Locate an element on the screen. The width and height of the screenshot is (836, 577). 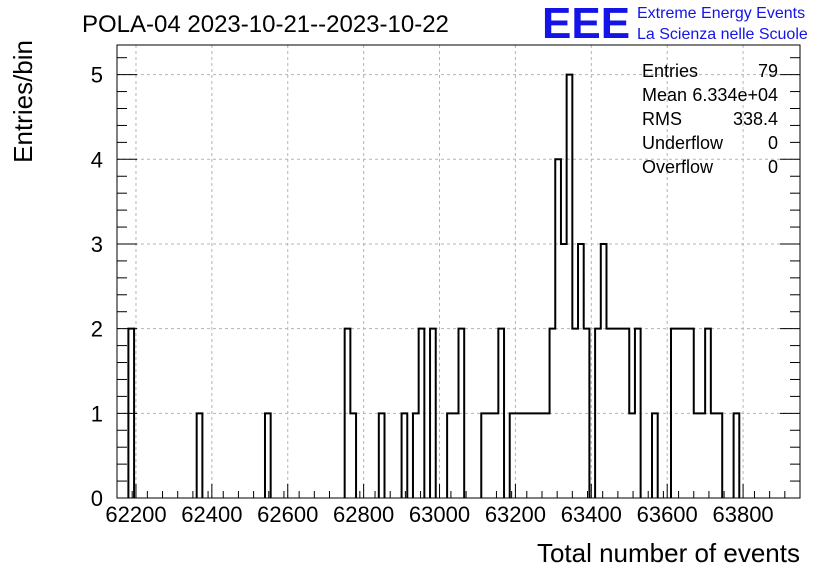
eee-logo-mark: EEE is located at coordinates (586, 24).